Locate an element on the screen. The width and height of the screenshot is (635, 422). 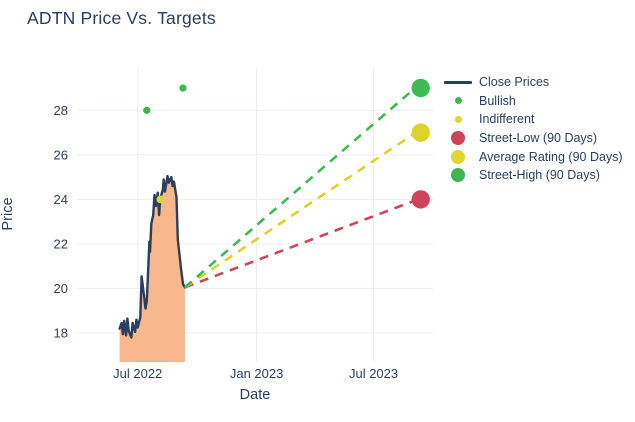
legend-item-street-low-90-days: Street-Low (90 Days) is located at coordinates (533, 138).